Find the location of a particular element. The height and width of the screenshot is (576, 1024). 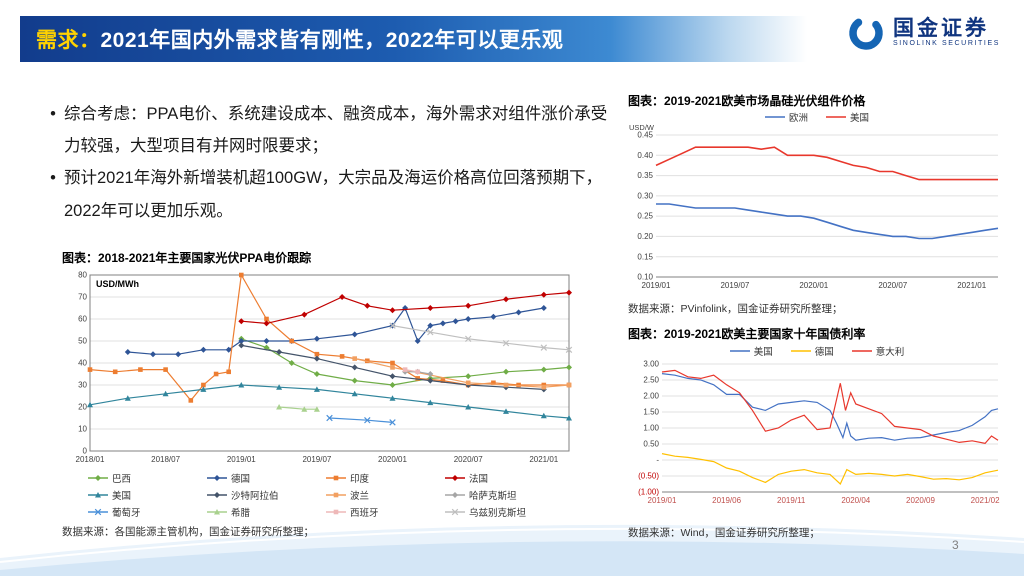

legend-item: 希腊 is located at coordinates (263, 512).